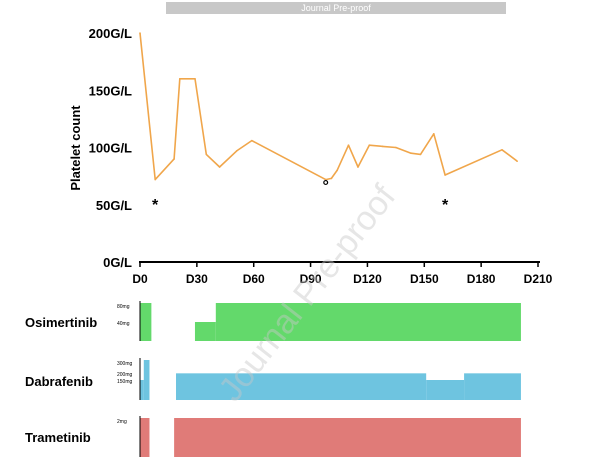 This screenshot has width=600, height=470. I want to click on x-tick-label: D90, so click(311, 279).